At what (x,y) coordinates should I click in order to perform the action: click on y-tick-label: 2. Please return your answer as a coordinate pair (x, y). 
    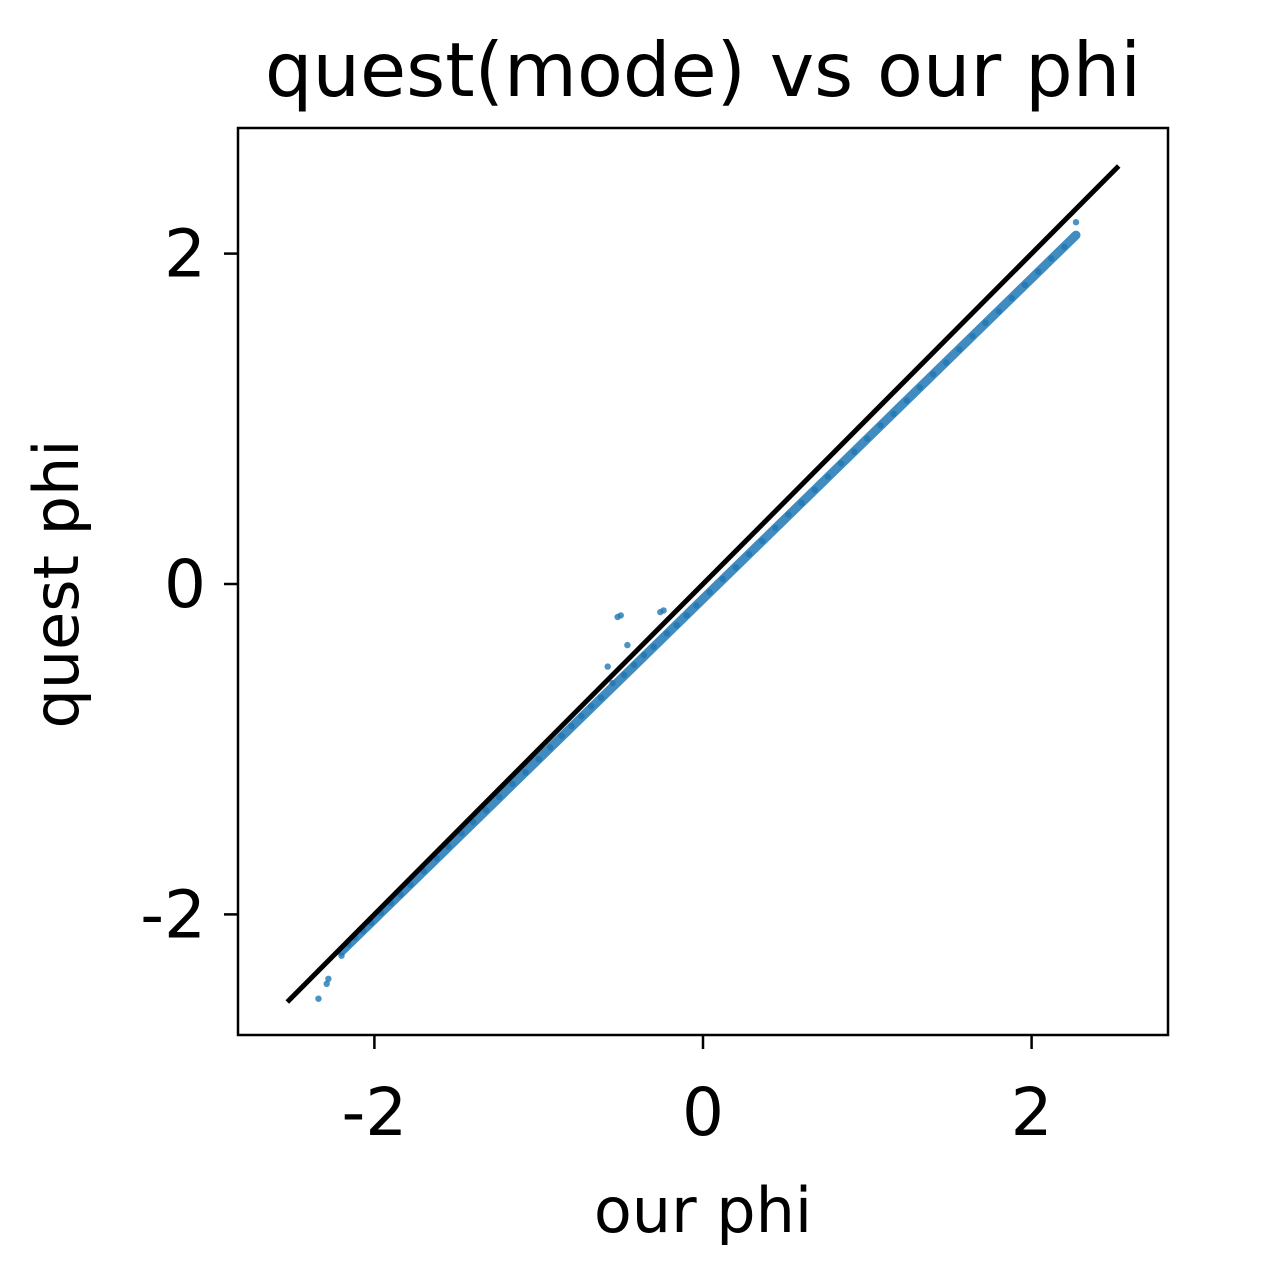
    Looking at the image, I should click on (185, 254).